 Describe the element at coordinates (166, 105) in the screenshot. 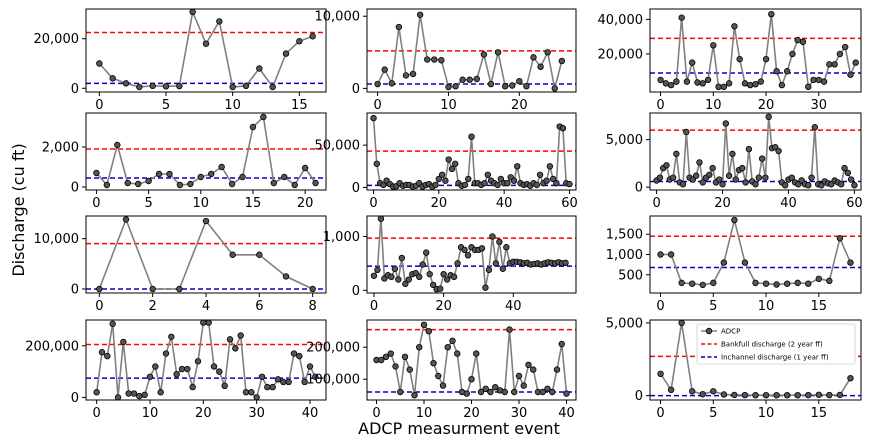

I see `x-tick-label: 5` at that location.